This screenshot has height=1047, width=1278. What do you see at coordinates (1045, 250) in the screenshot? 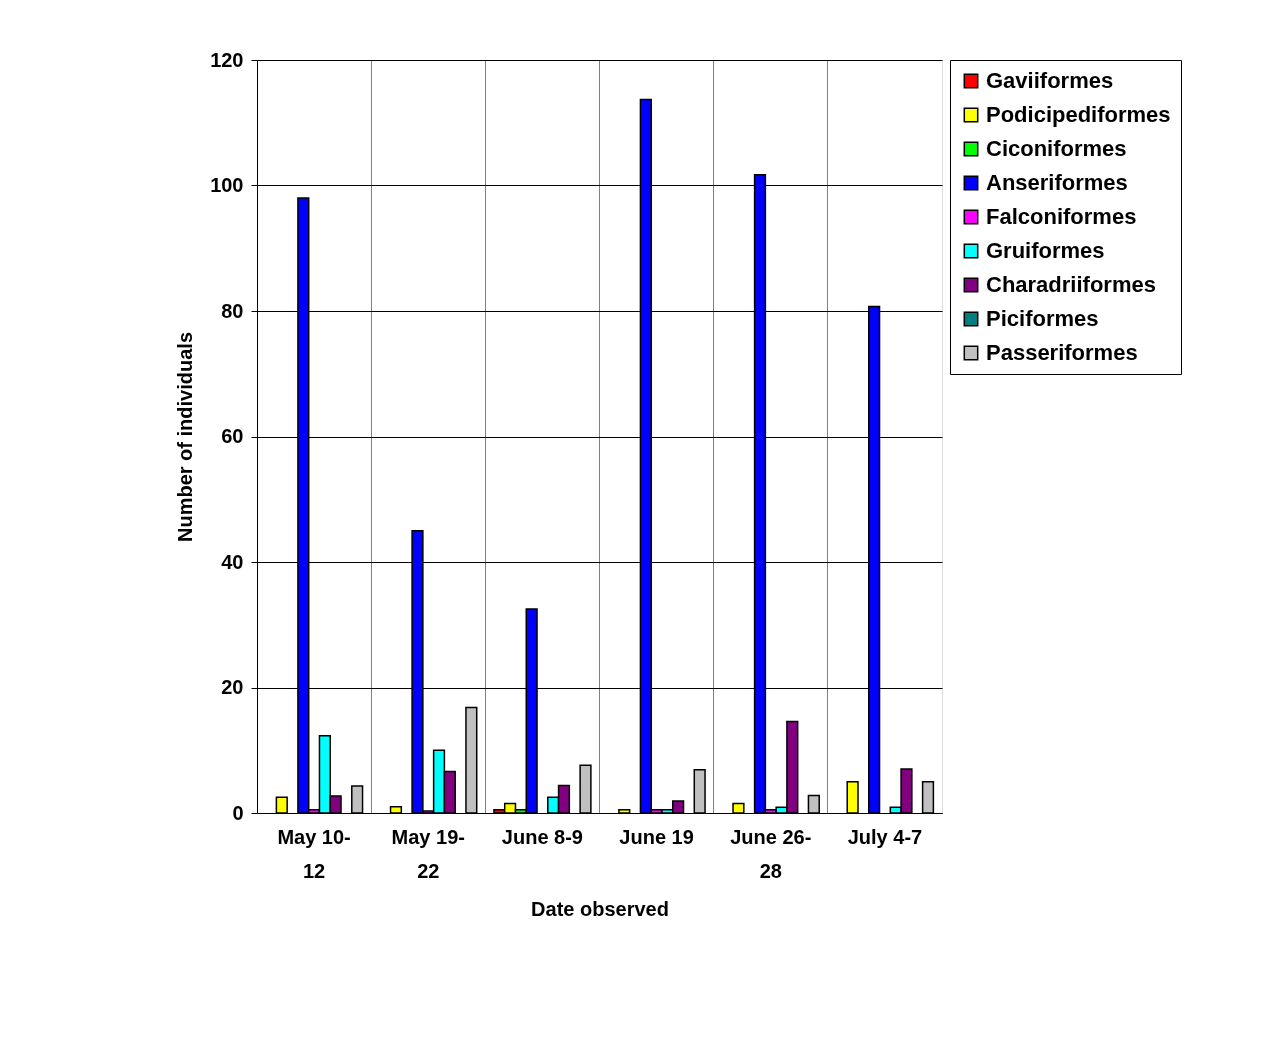
I see `legend-label: Gruiformes` at bounding box center [1045, 250].